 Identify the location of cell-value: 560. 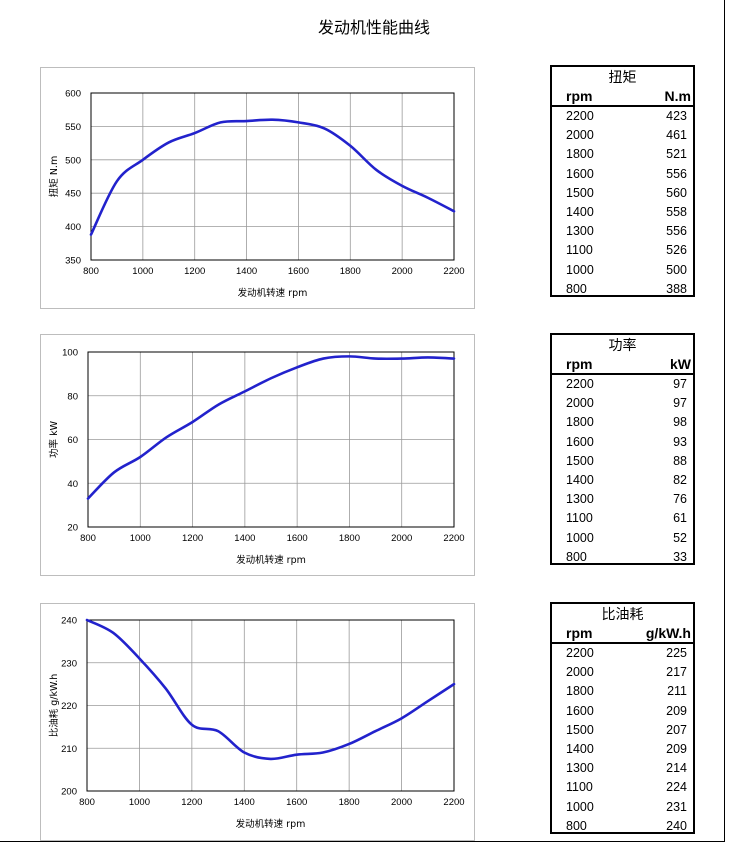
(676, 192).